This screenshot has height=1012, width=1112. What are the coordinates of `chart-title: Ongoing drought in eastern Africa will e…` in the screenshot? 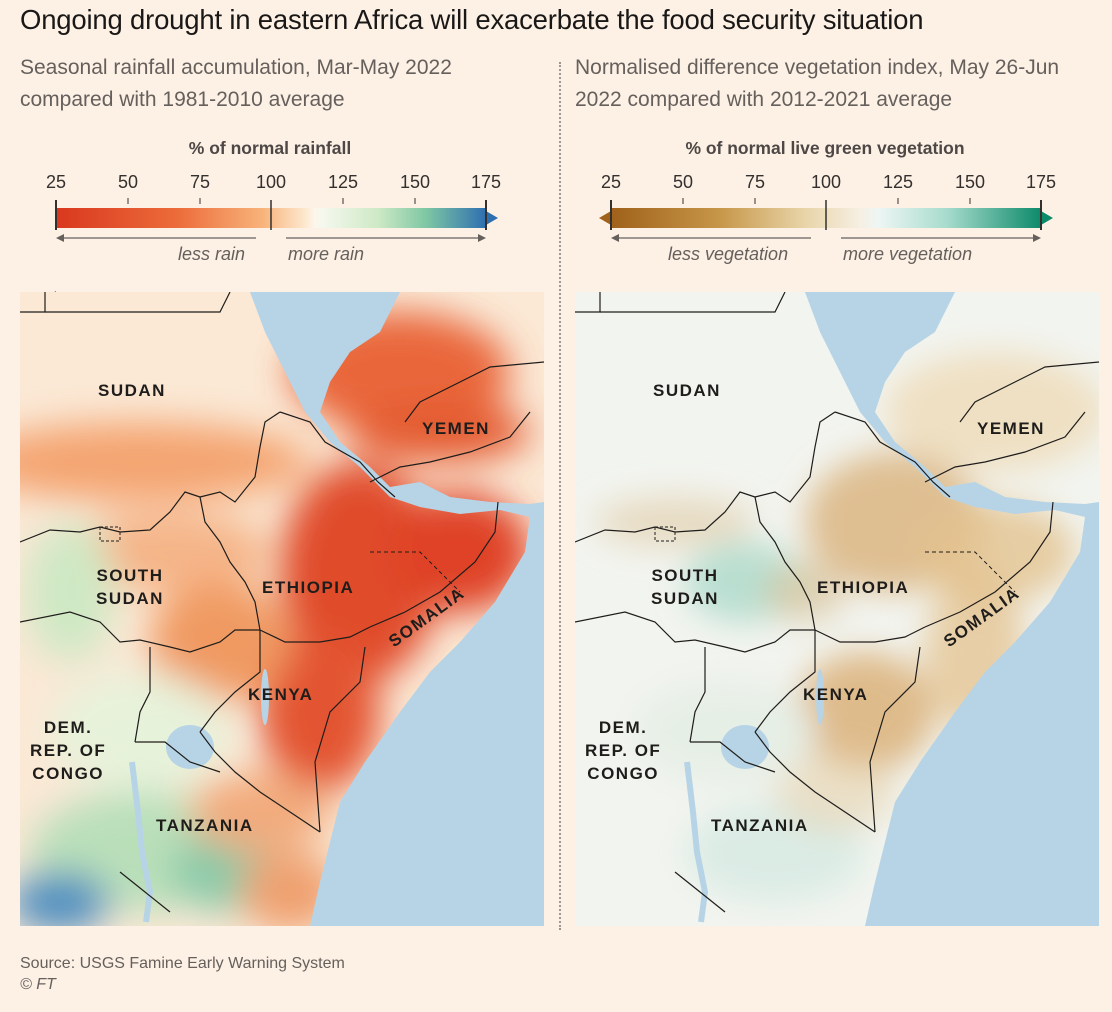 It's located at (472, 19).